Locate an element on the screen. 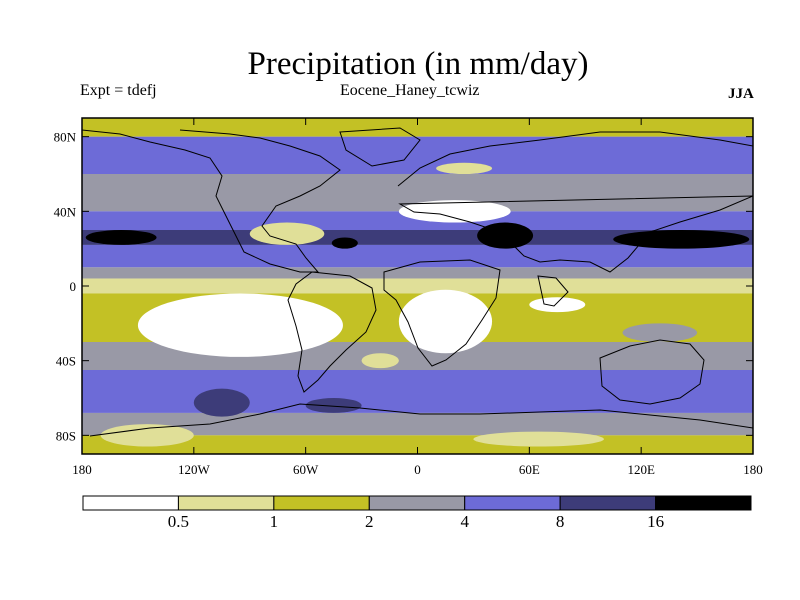  y-tick-label: 0 is located at coordinates (73, 286).